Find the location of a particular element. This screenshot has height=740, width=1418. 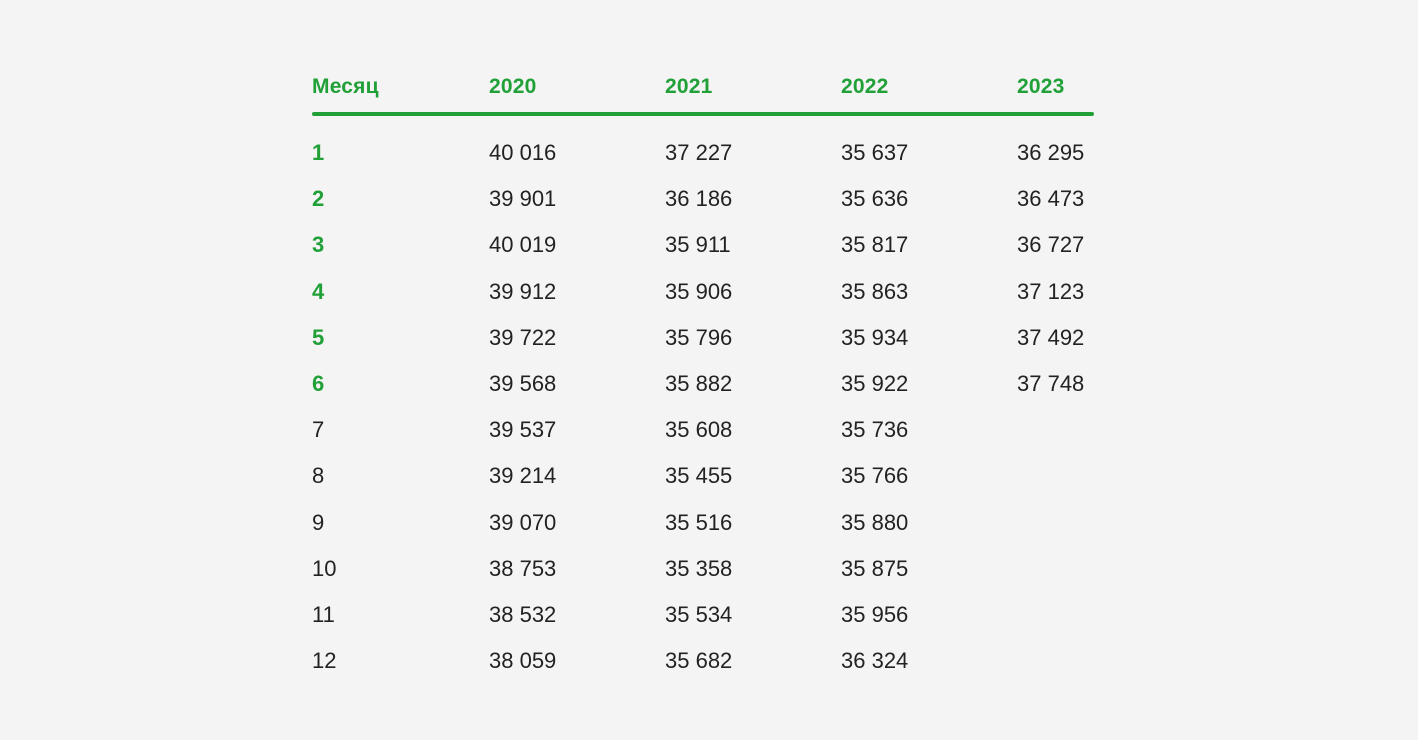

table-row: 10 38 753 35 358 35 875 is located at coordinates (703, 569).